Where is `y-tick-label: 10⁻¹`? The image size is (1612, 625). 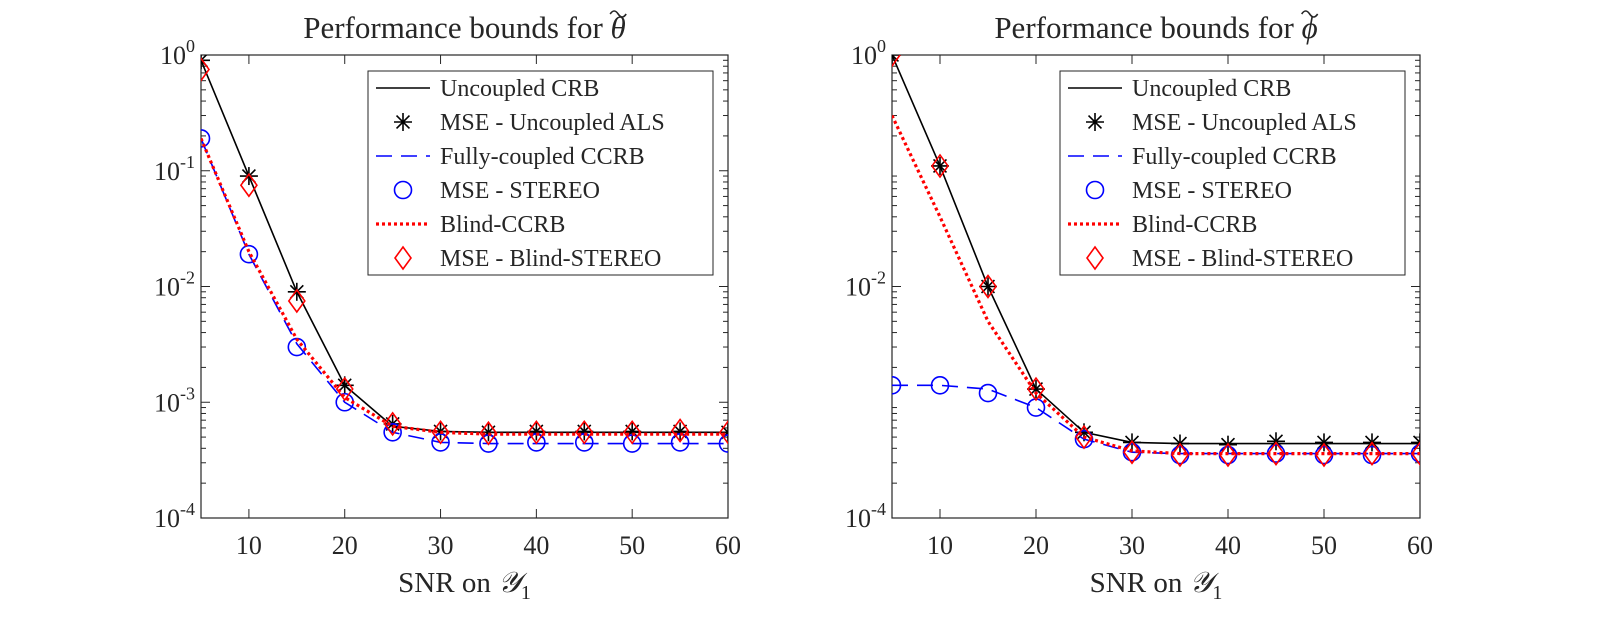
y-tick-label: 10⁻¹ is located at coordinates (174, 169).